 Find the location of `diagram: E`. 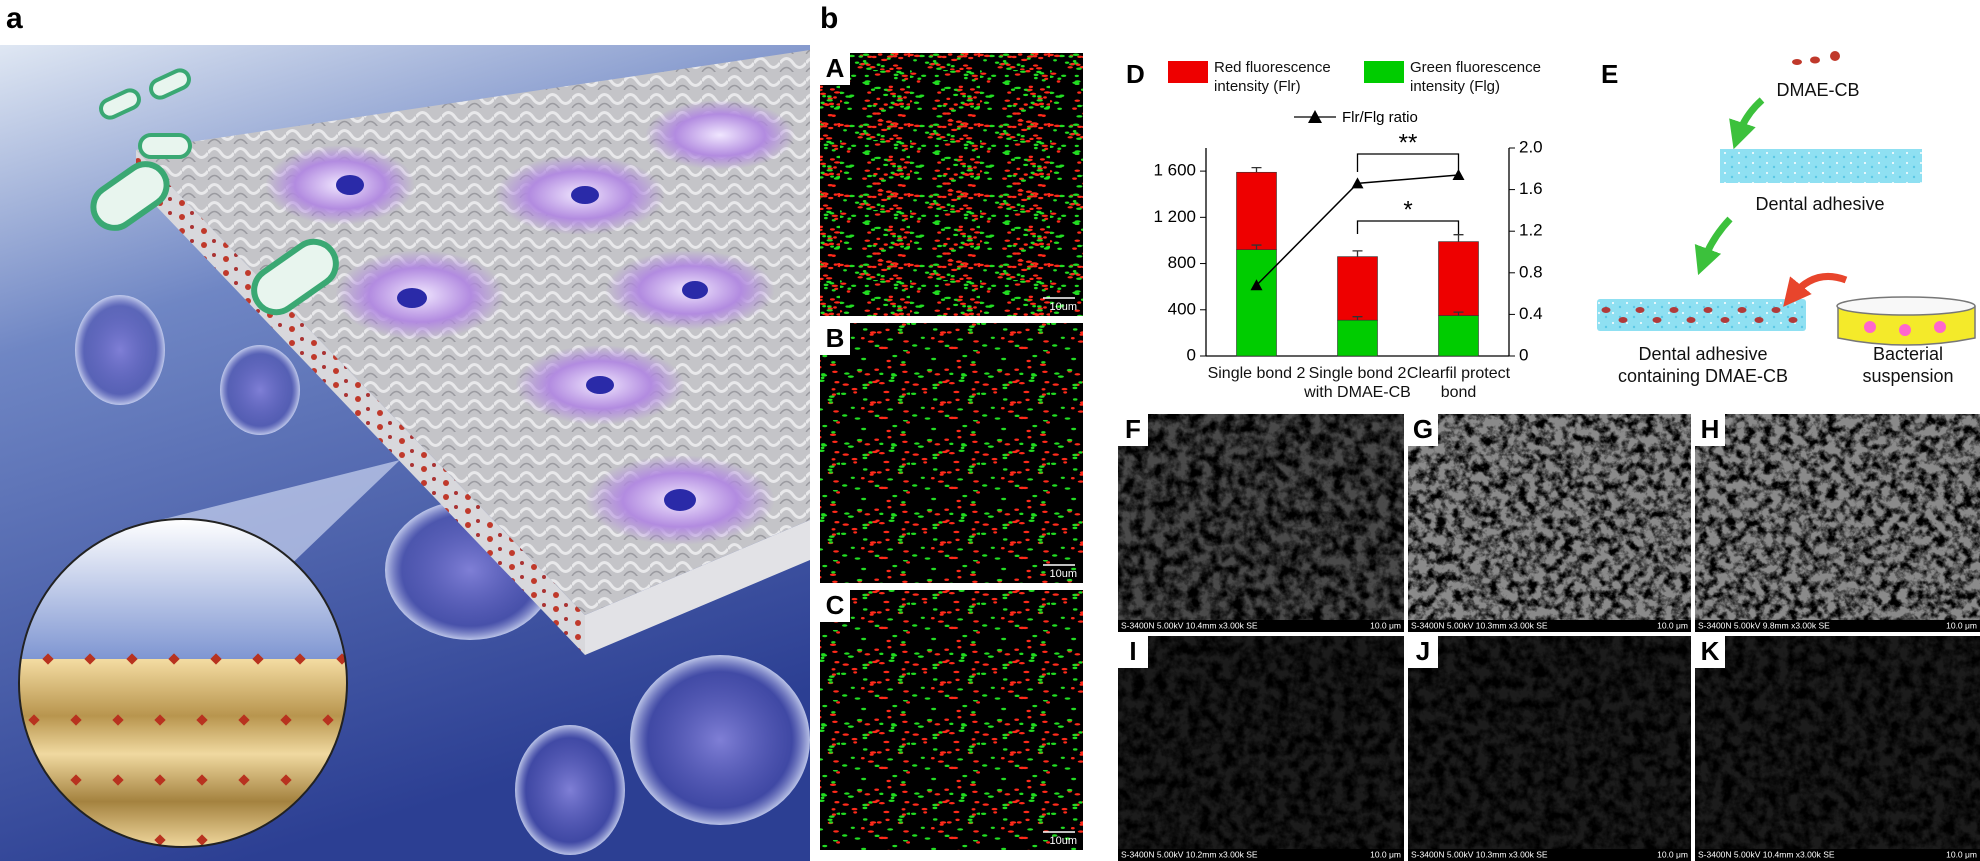

diagram: E is located at coordinates (1786, 198).